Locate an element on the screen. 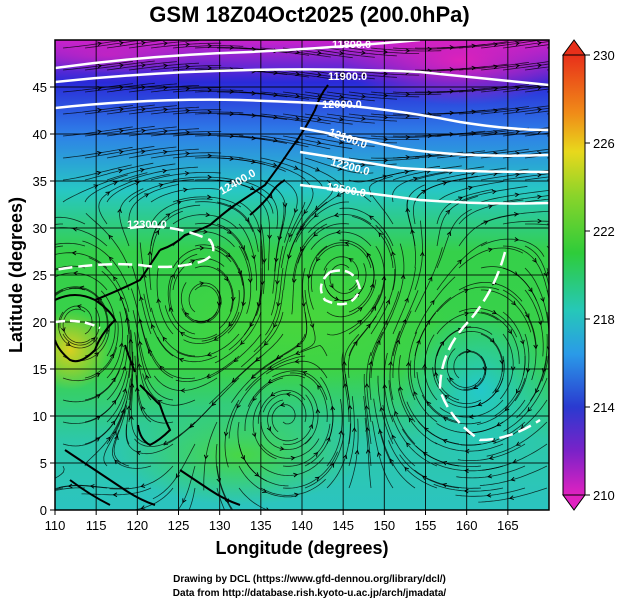 The image size is (619, 605). y-axis-label: Latitude (degrees) is located at coordinates (16, 275).